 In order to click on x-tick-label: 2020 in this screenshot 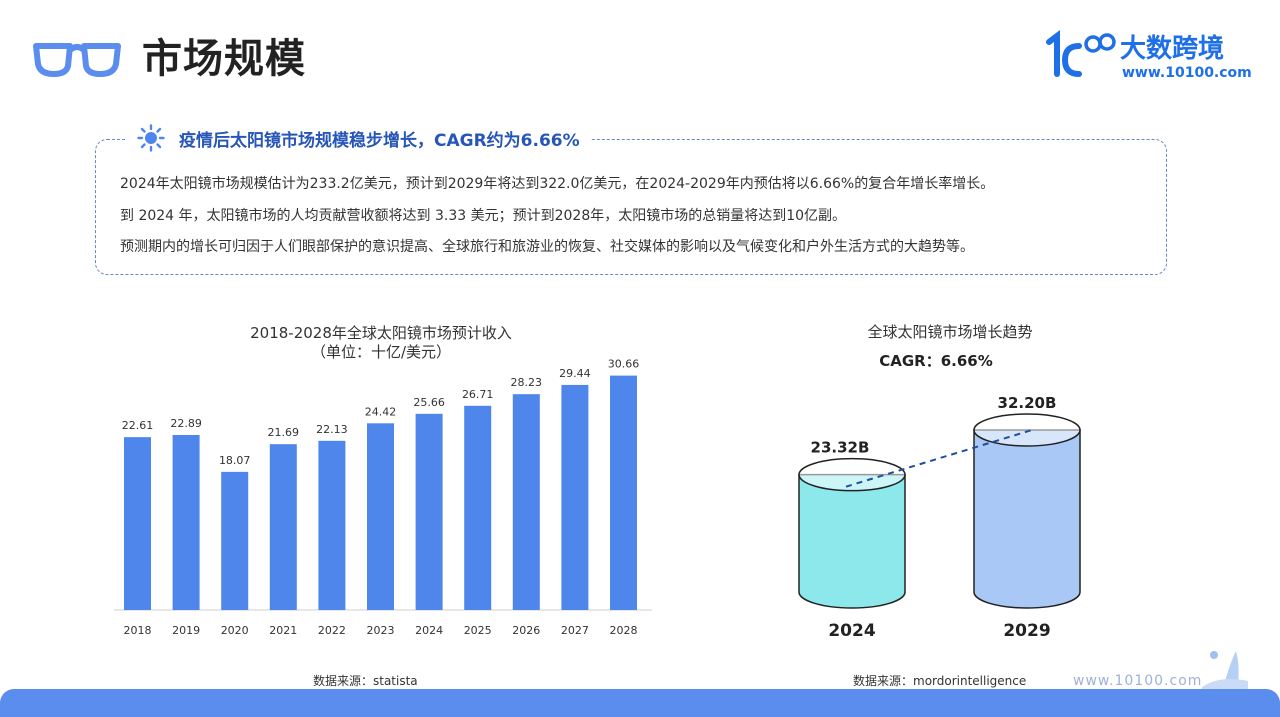, I will do `click(235, 630)`.